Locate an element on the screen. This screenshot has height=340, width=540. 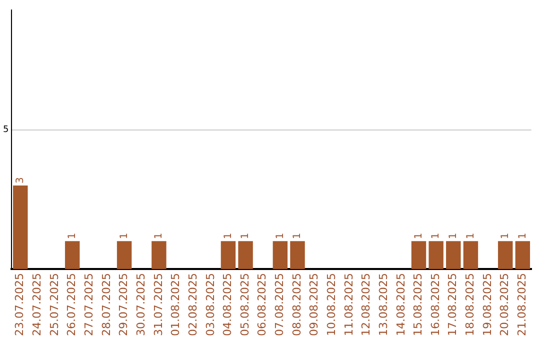
data-label: 3 is located at coordinates (20, 180).